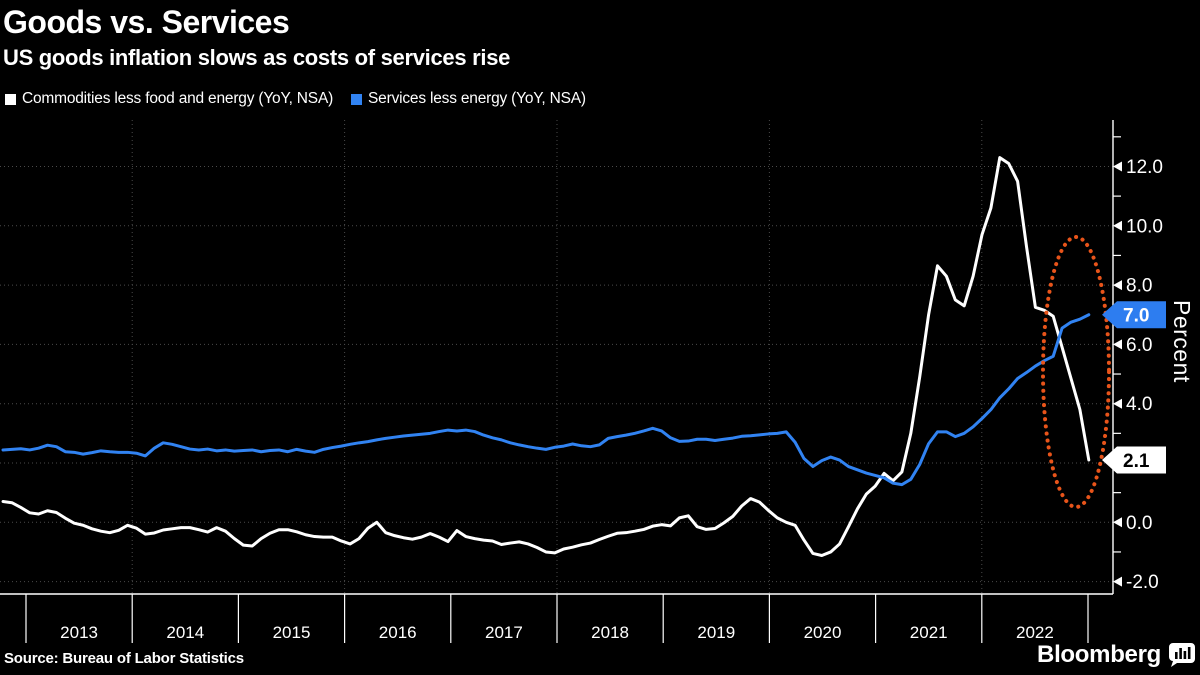  I want to click on bloomberg-wordmark: Bloomberg, so click(1099, 654).